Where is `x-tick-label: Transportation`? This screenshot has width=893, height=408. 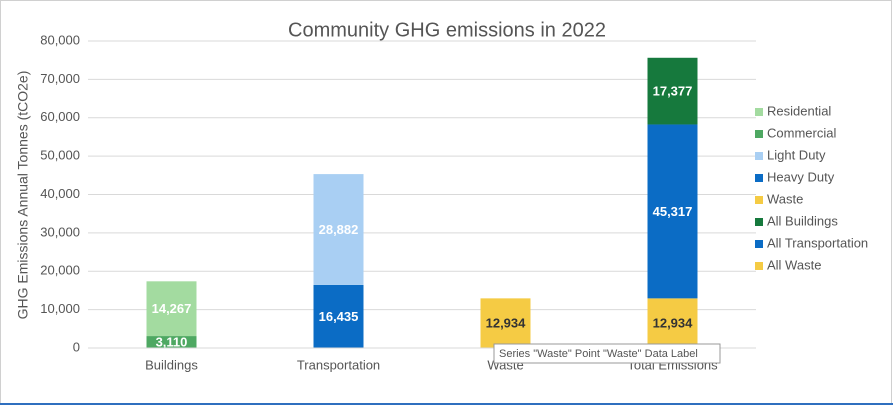
x-tick-label: Transportation is located at coordinates (338, 364).